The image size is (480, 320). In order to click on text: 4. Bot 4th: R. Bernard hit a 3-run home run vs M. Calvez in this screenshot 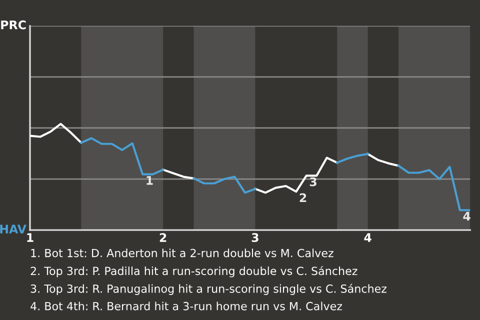, I will do `click(186, 306)`.